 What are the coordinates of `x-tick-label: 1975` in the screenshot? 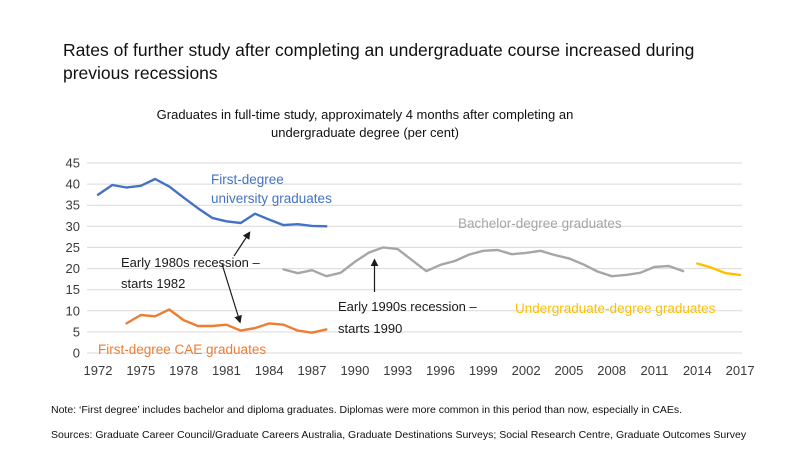 It's located at (140, 370).